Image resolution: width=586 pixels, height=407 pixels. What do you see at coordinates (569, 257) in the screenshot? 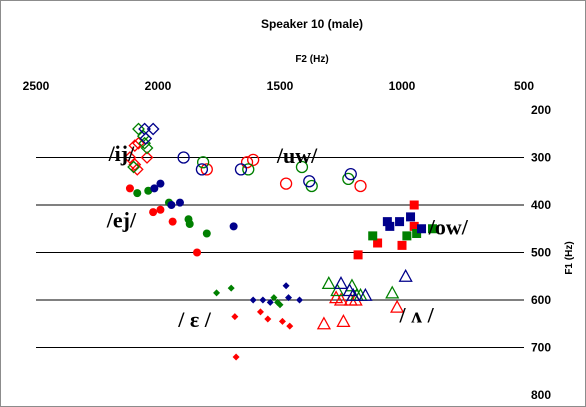
I see `y-axis-label: F1 (Hz)` at bounding box center [569, 257].